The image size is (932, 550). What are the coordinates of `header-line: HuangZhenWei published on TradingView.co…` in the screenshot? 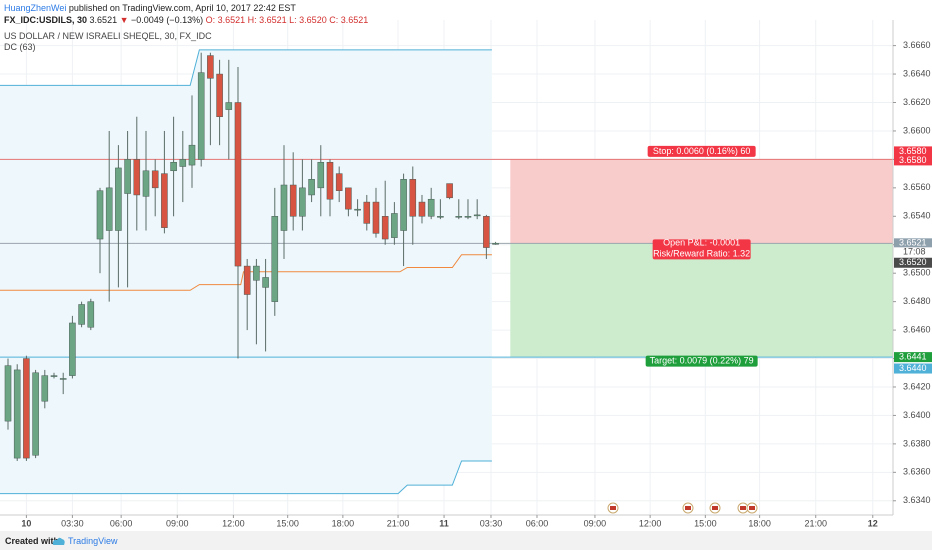 It's located at (150, 8).